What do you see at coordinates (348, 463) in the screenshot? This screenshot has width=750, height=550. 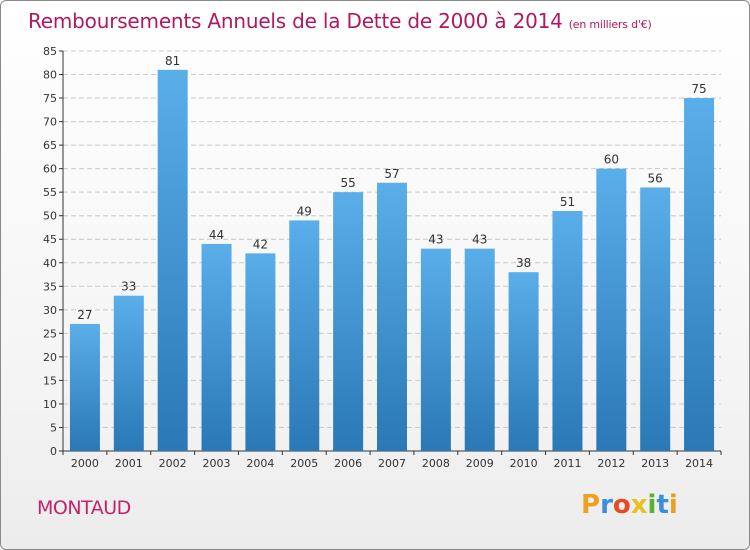 I see `x-tick-label: 2006` at bounding box center [348, 463].